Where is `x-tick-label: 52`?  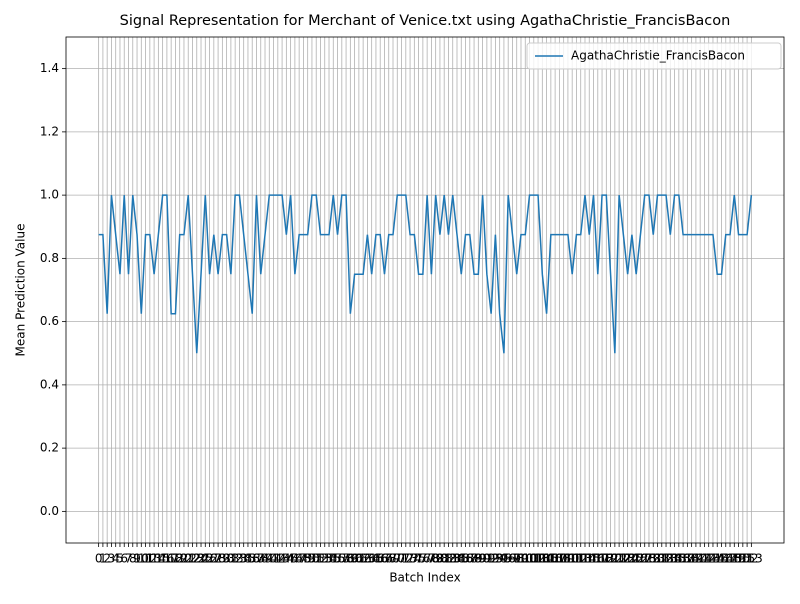 x-tick-label: 52 is located at coordinates (320, 559).